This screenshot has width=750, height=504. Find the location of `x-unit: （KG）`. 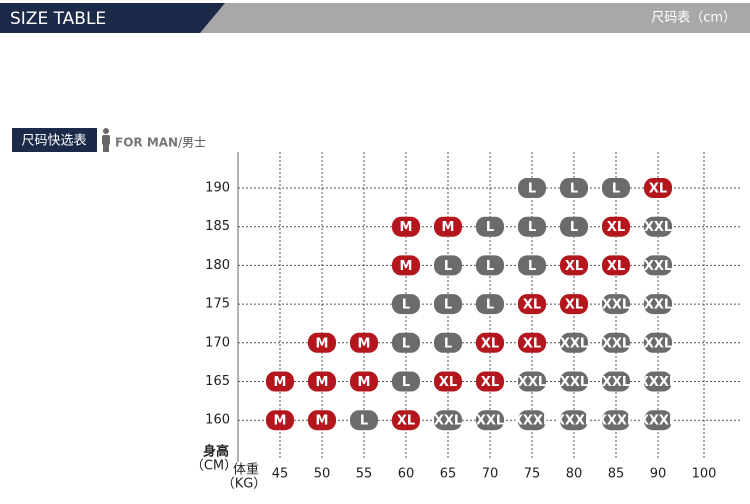

x-unit: （KG） is located at coordinates (244, 484).